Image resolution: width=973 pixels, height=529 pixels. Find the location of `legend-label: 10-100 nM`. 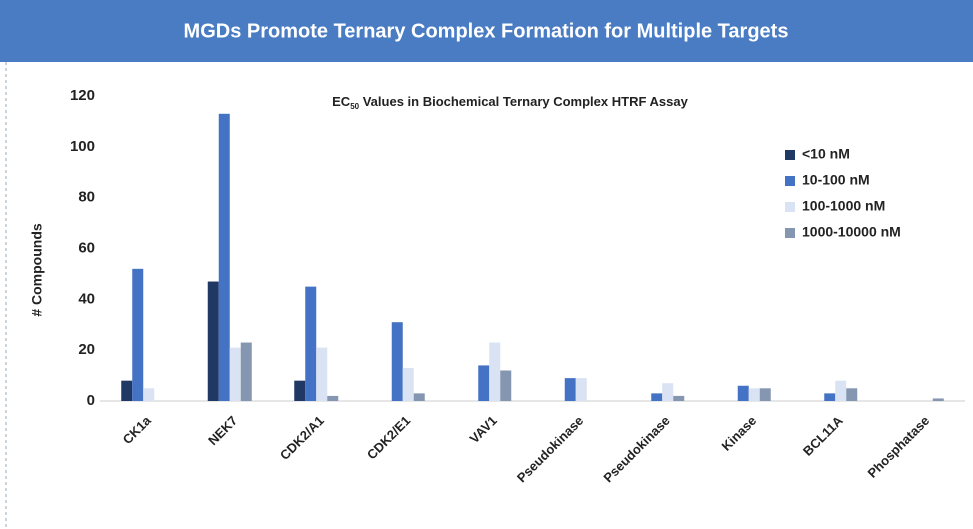

legend-label: 10-100 nM is located at coordinates (836, 180).